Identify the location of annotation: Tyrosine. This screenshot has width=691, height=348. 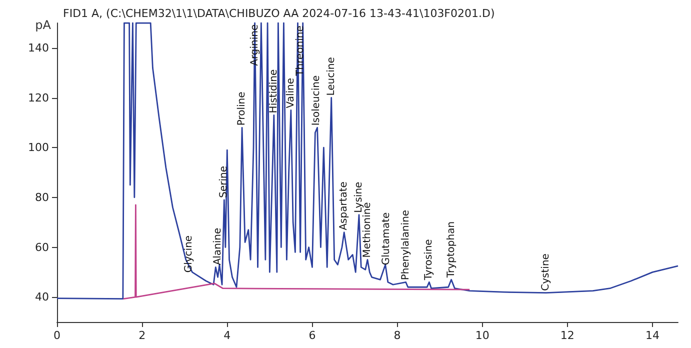
(429, 260).